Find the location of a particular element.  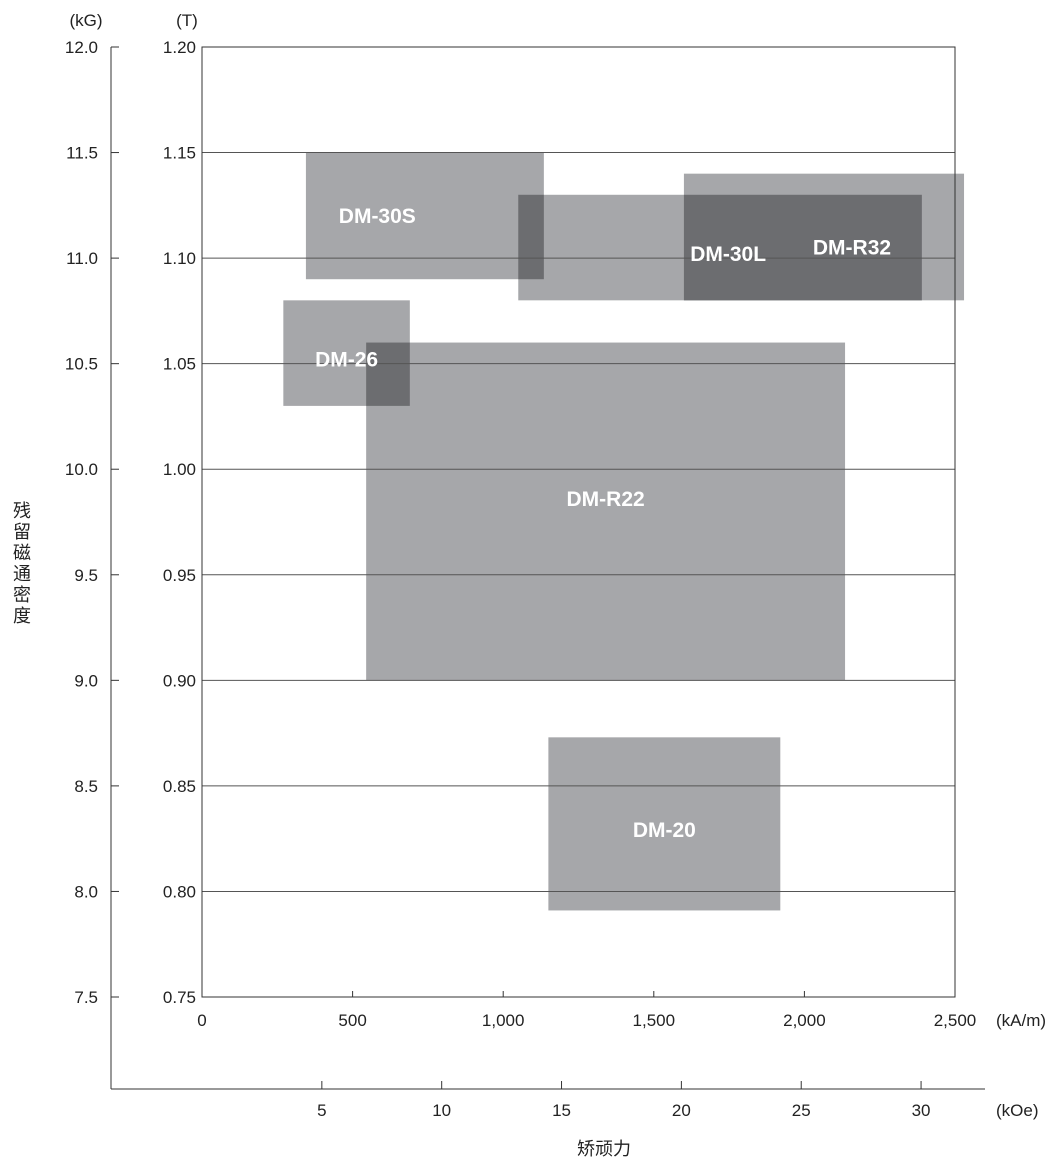

y-tick-label-kg: 10.5 is located at coordinates (81, 364).